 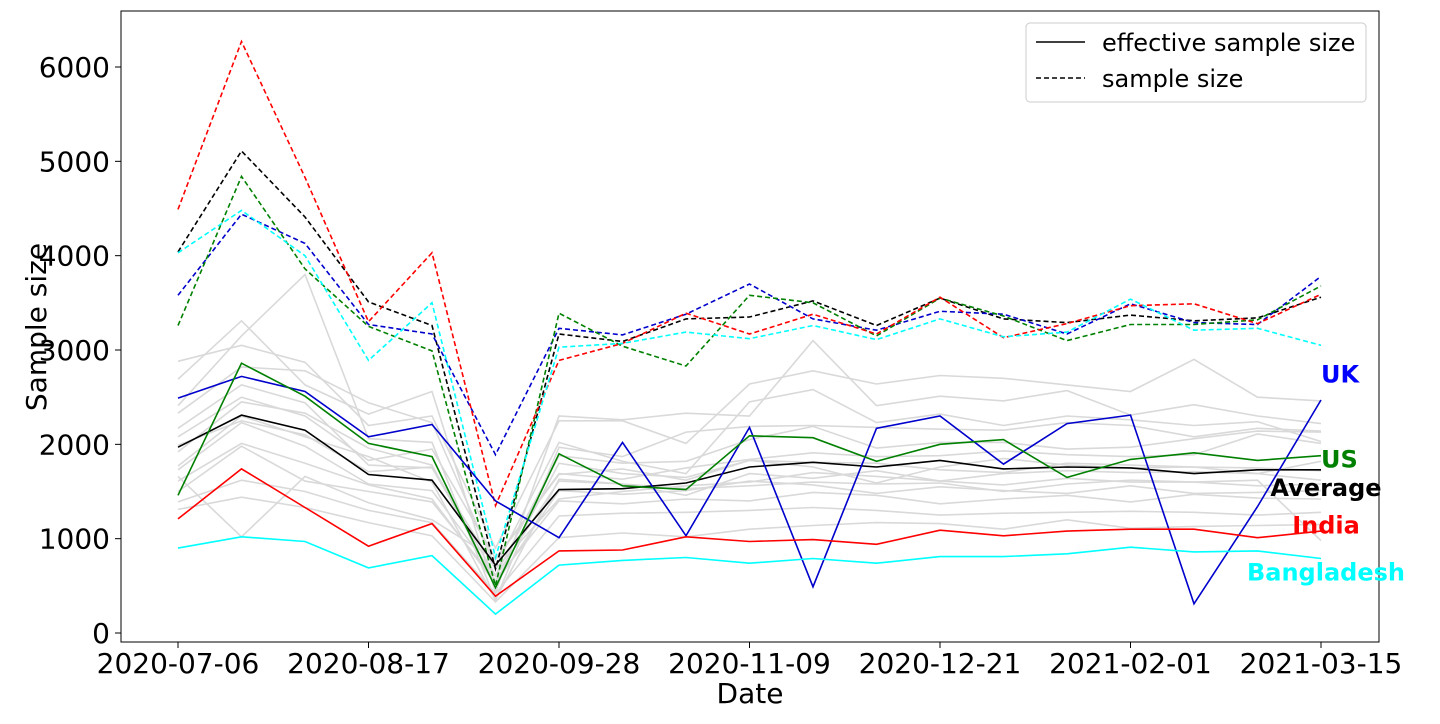 I want to click on x-tick-label: 2020-09-28, so click(x=559, y=663).